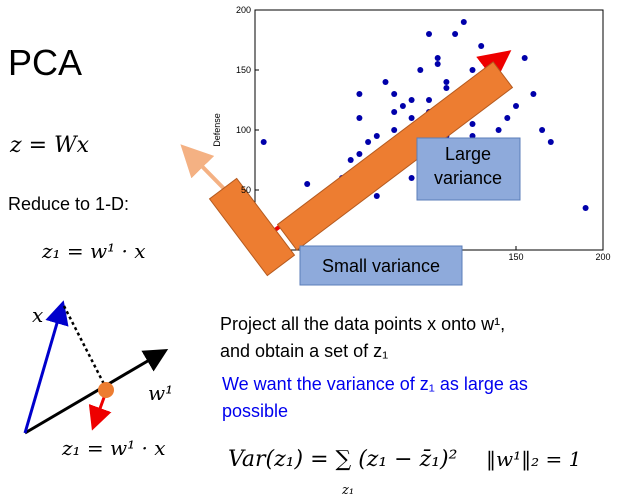 Image resolution: width=638 pixels, height=504 pixels. Describe the element at coordinates (46, 367) in the screenshot. I see `x-vector` at that location.